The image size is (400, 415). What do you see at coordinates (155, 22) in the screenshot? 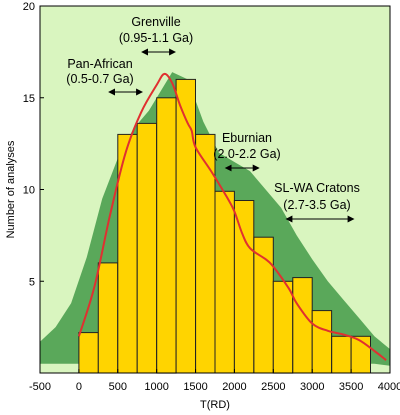
I see `annotation-title: Grenville` at bounding box center [155, 22].